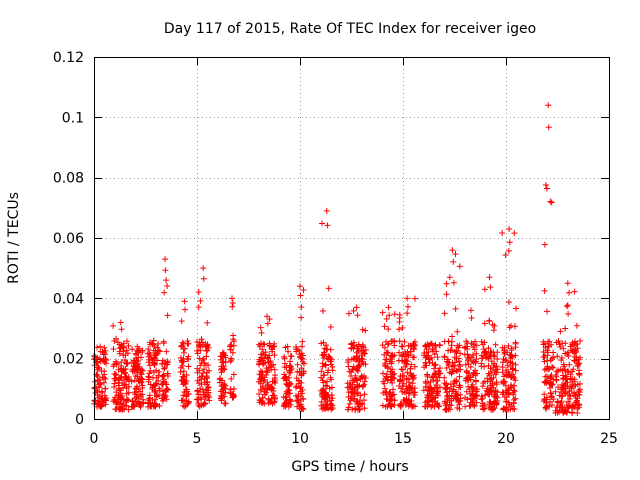 This screenshot has height=480, width=640. What do you see at coordinates (609, 439) in the screenshot?
I see `x-tick-label: 25` at bounding box center [609, 439].